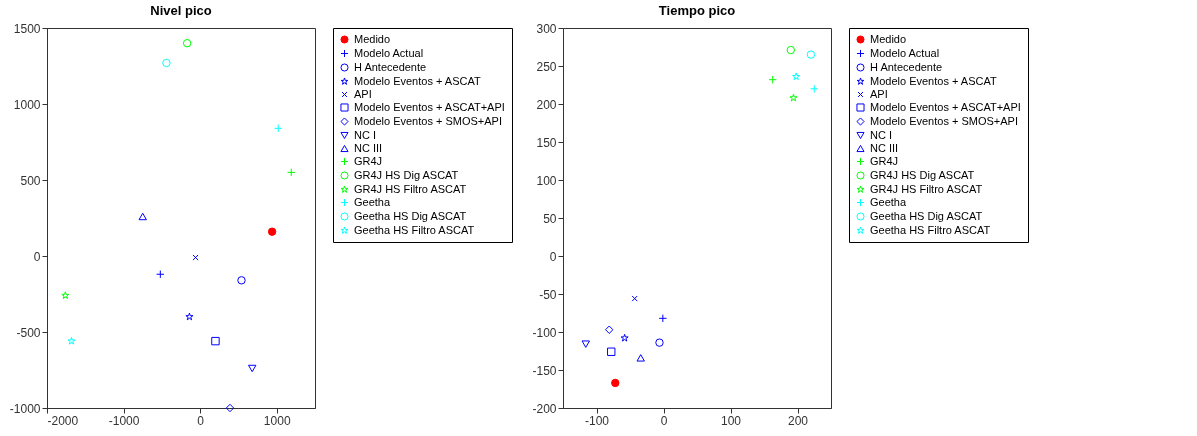  I want to click on y-tick-label: 1500, so click(27, 28).